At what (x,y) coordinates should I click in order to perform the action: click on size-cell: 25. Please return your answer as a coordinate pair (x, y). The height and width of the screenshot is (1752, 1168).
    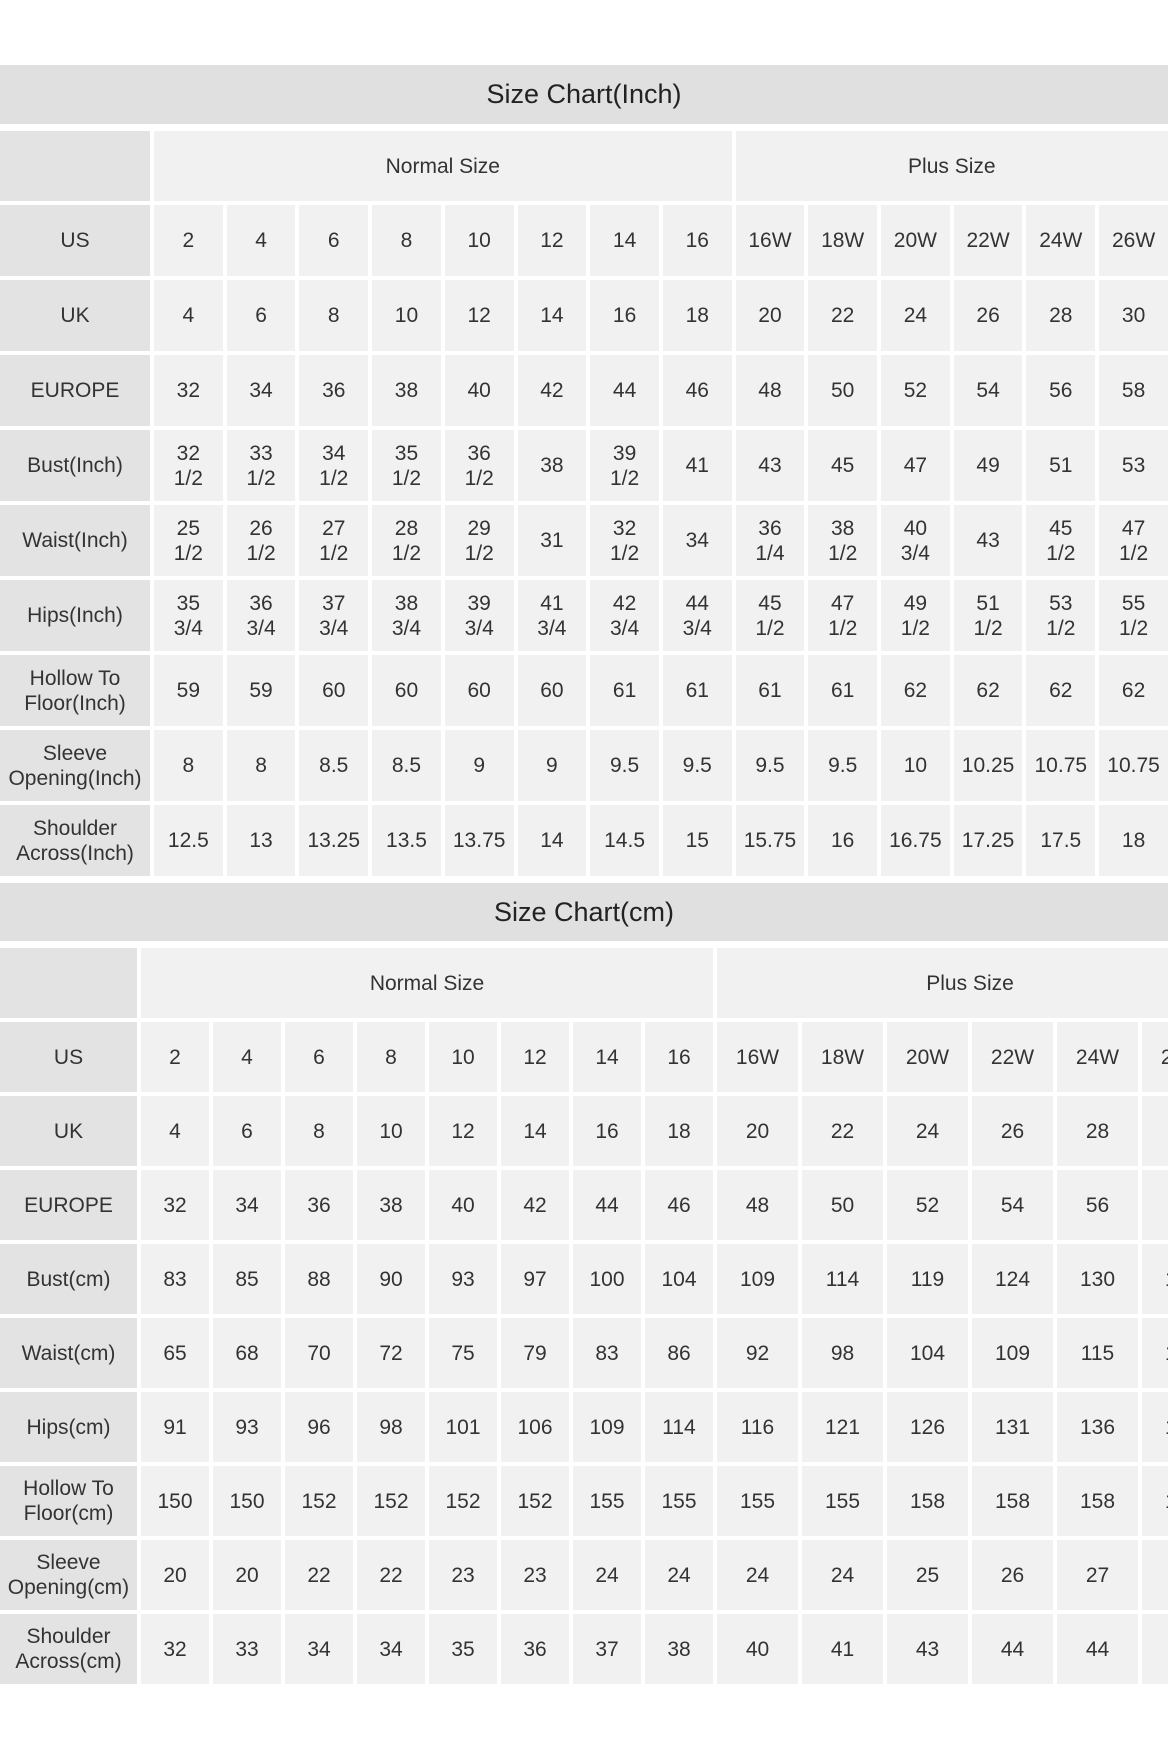
    Looking at the image, I should click on (927, 1575).